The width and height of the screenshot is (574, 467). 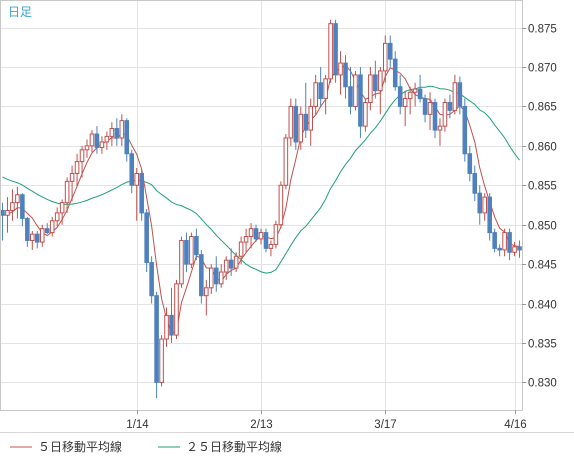 I want to click on y-tick-label: 0.845, so click(x=542, y=266).